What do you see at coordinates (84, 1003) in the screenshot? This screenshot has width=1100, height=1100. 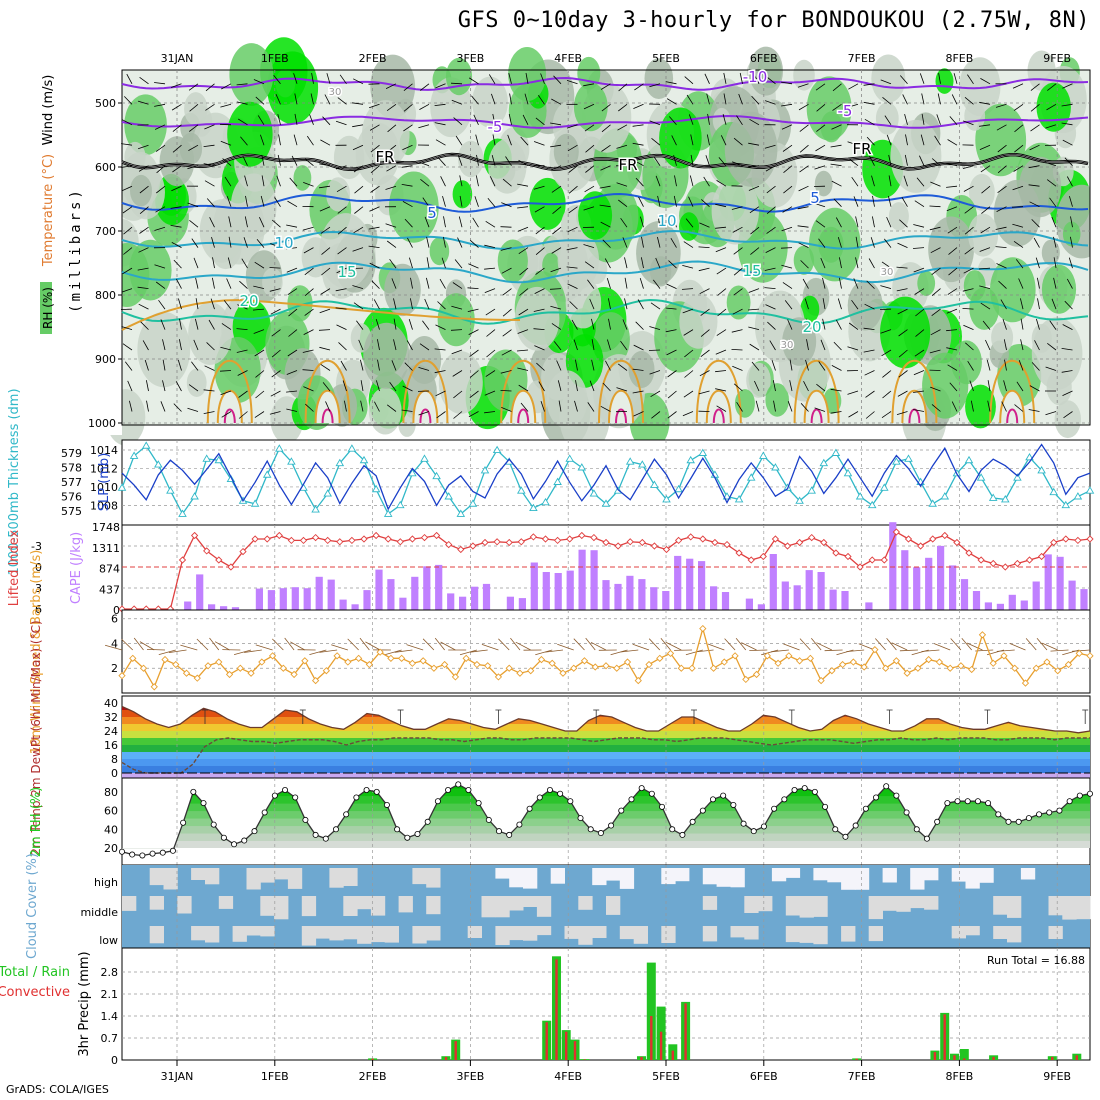 I see `precip-axis-label: 3hr Precip (mm)` at bounding box center [84, 1003].